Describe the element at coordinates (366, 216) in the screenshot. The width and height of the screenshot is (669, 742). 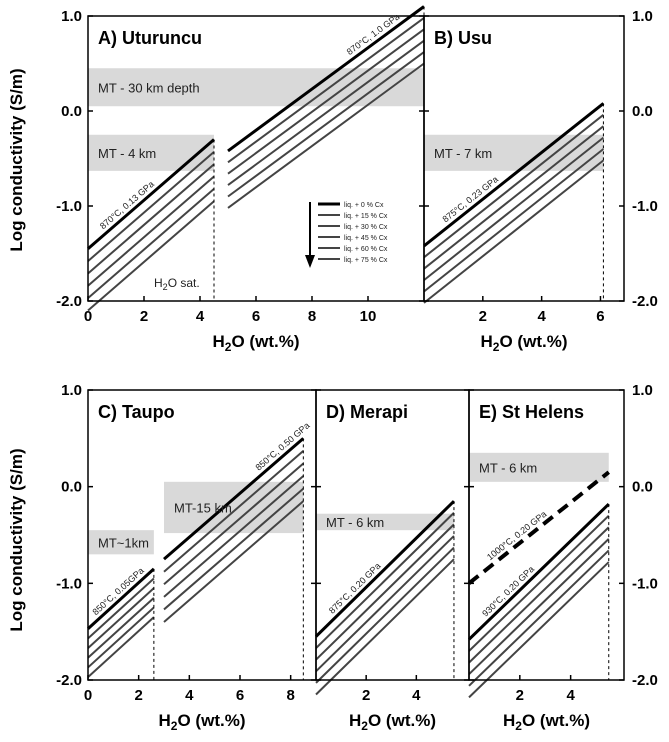
I see `legend-entry-2: liq. + 15 % Cx` at that location.